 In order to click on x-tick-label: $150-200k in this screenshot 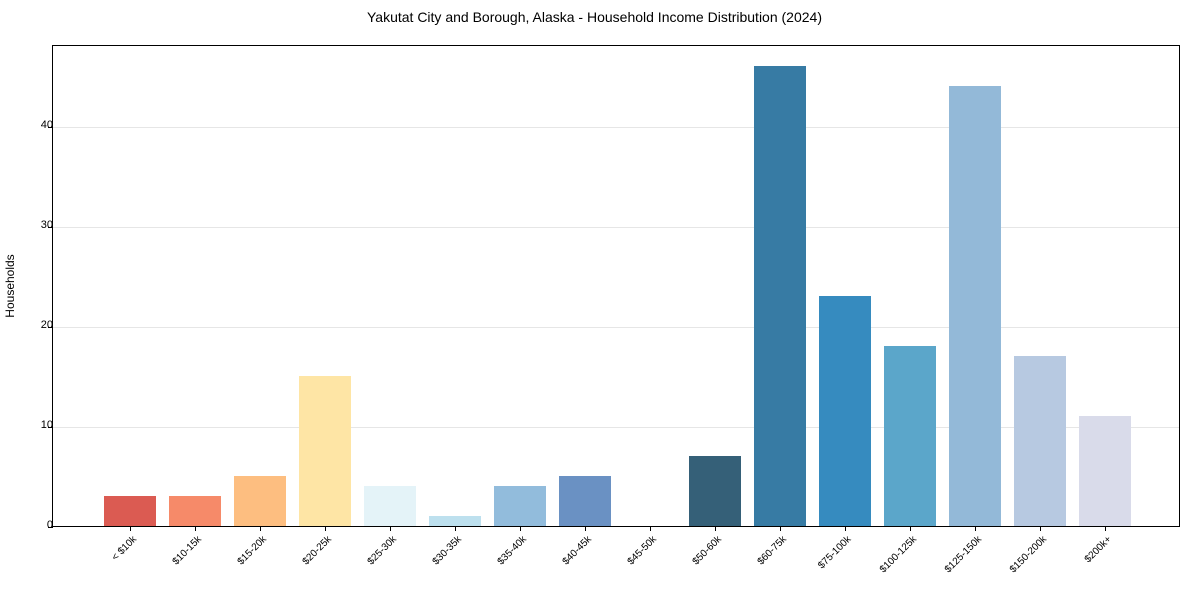, I will do `click(1028, 555)`.